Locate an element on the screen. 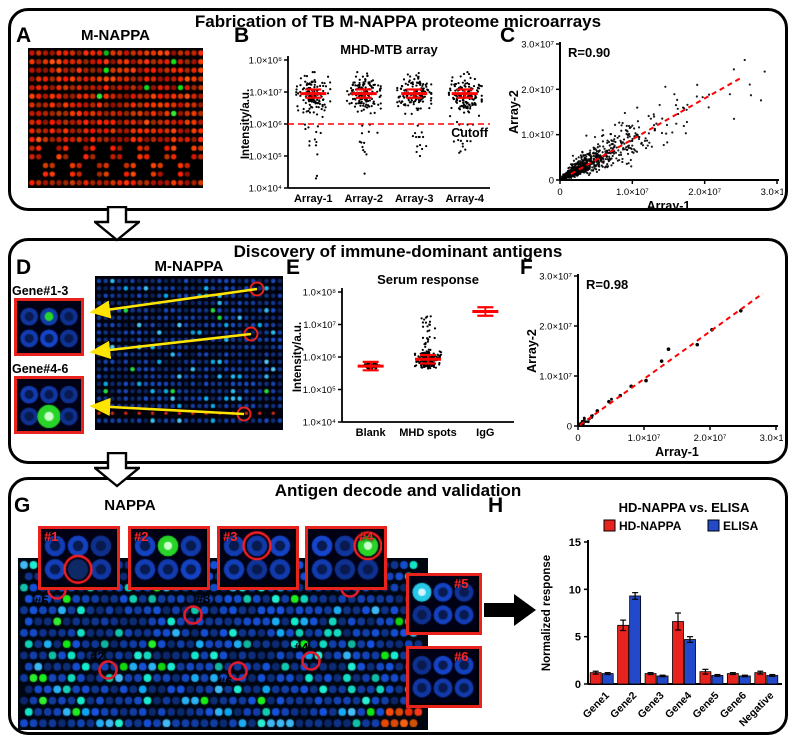 The height and width of the screenshot is (742, 797). inset-number-label: #2 is located at coordinates (141, 536).